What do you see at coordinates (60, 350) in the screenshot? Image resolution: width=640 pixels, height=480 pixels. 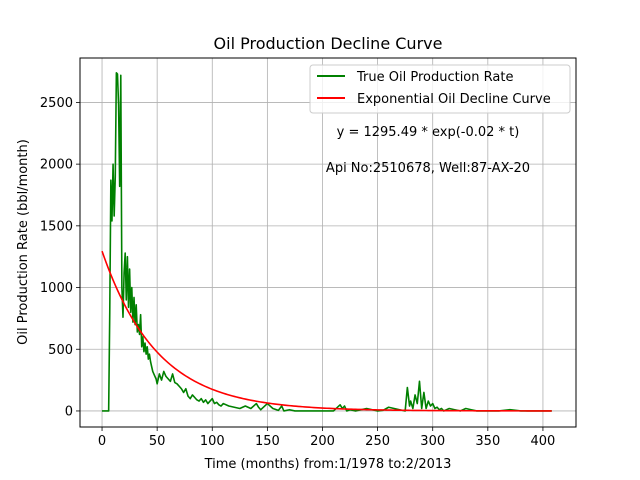 I see `y-tick-label: 500` at bounding box center [60, 350].